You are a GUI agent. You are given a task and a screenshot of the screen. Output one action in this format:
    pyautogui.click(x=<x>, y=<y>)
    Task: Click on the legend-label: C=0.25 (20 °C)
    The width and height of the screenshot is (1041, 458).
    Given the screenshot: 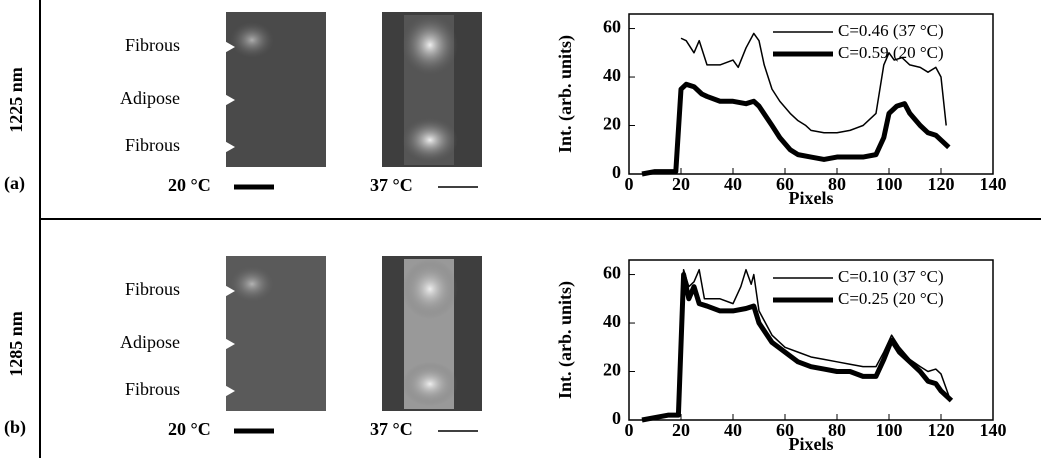 What is the action you would take?
    pyautogui.click(x=891, y=298)
    